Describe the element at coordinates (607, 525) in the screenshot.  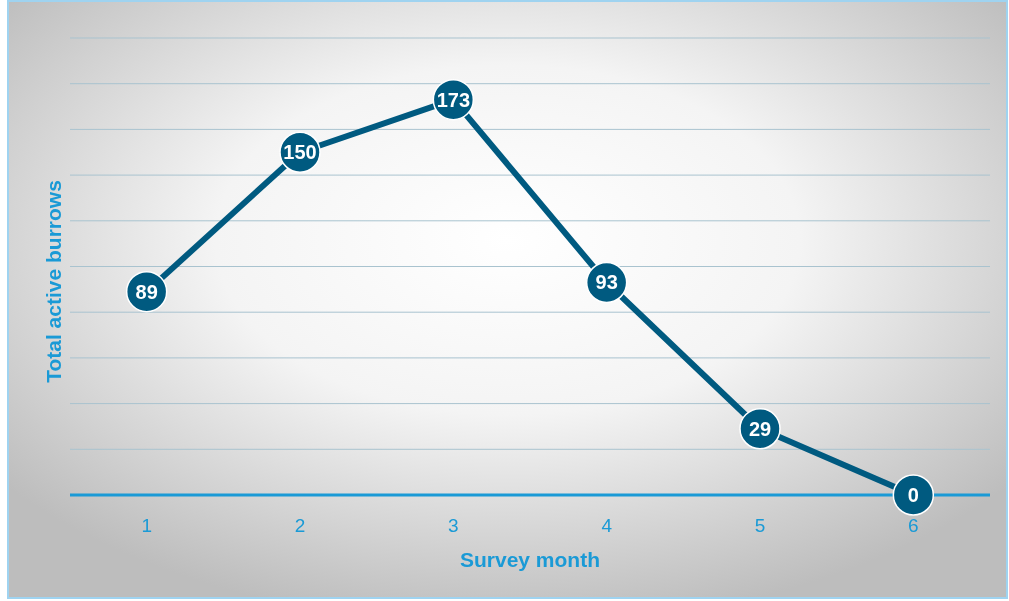
I see `x-tick-label: 4` at that location.